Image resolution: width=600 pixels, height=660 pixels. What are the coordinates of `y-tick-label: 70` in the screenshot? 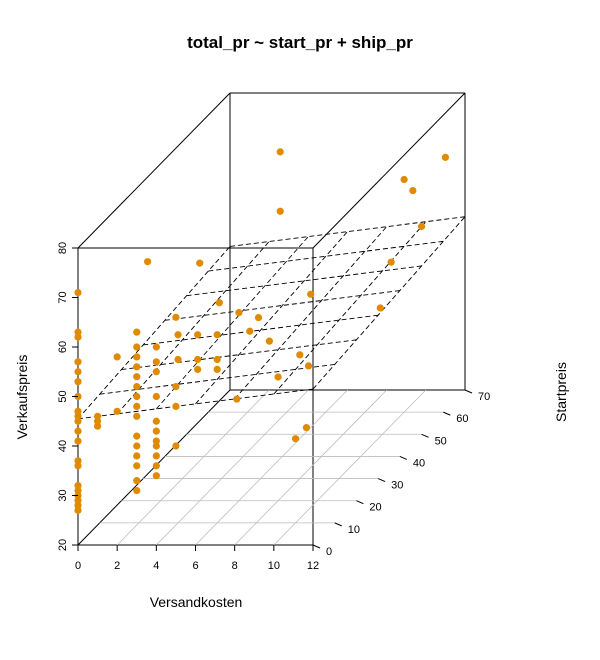 It's located at (484, 397).